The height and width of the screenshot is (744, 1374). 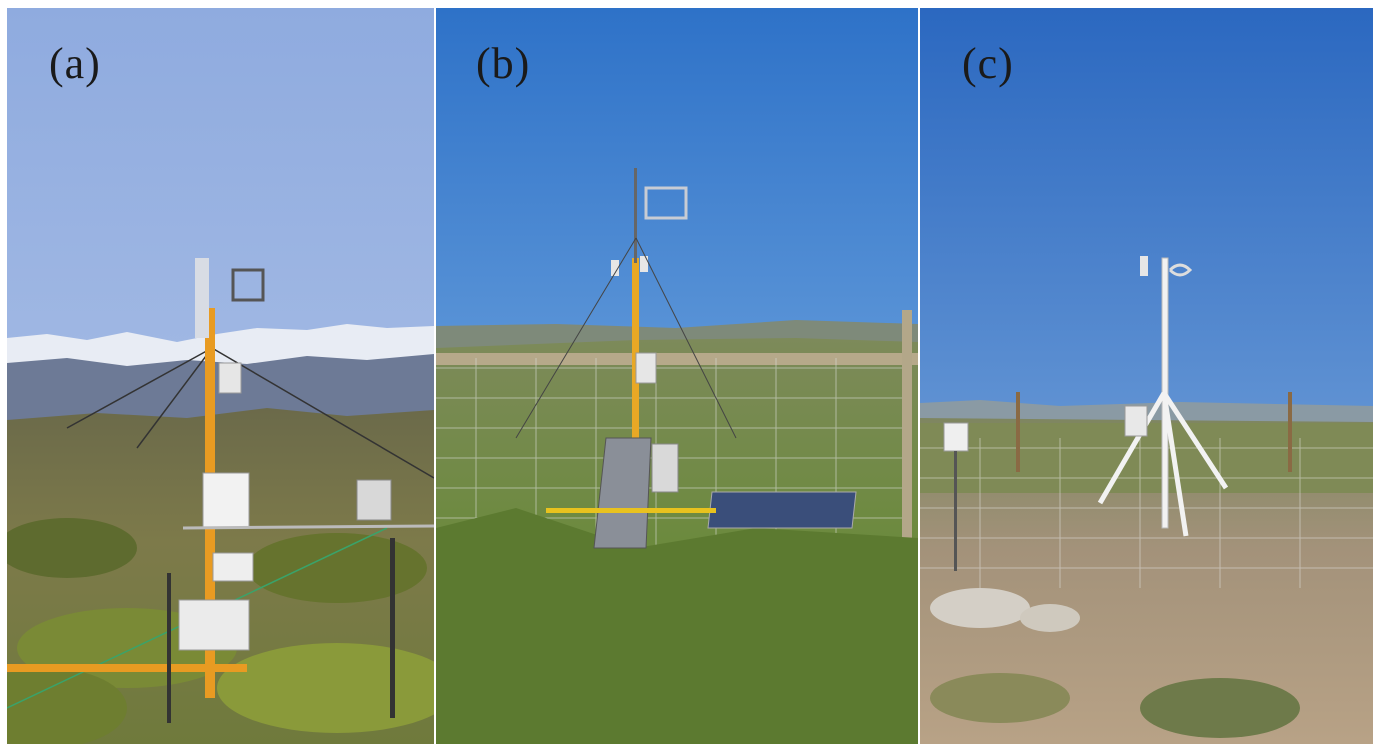 What do you see at coordinates (988, 63) in the screenshot?
I see `panel-label-c: (c)` at bounding box center [988, 63].